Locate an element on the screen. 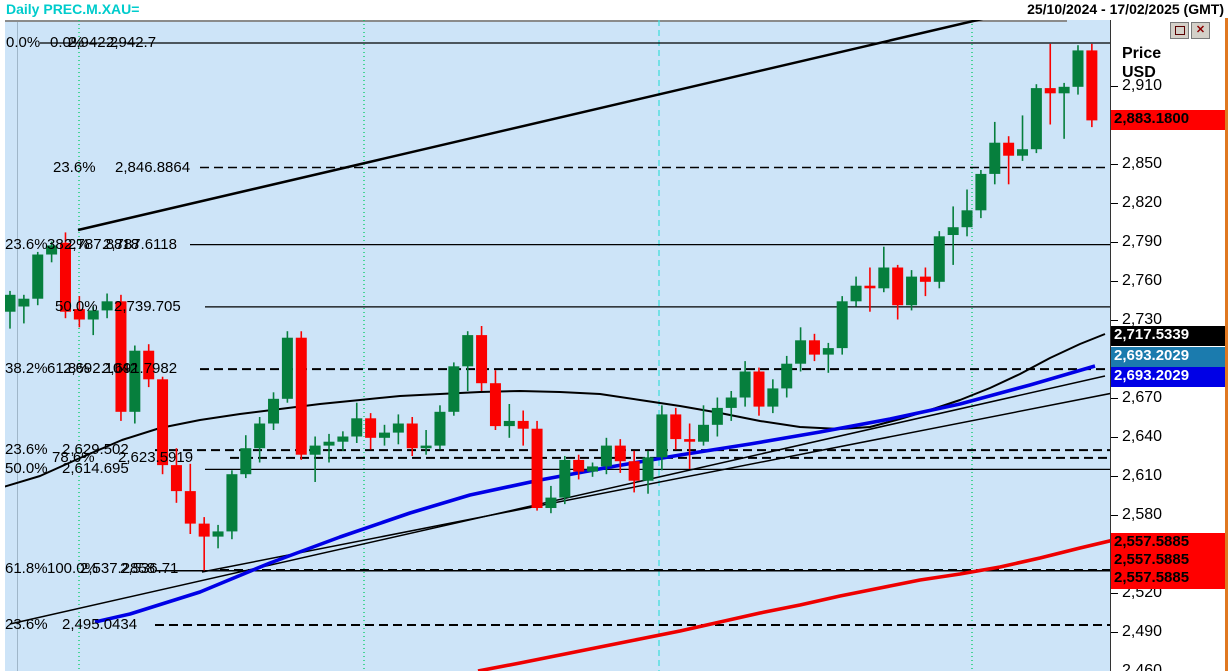  pane-right-frame is located at coordinates (1110, 345).